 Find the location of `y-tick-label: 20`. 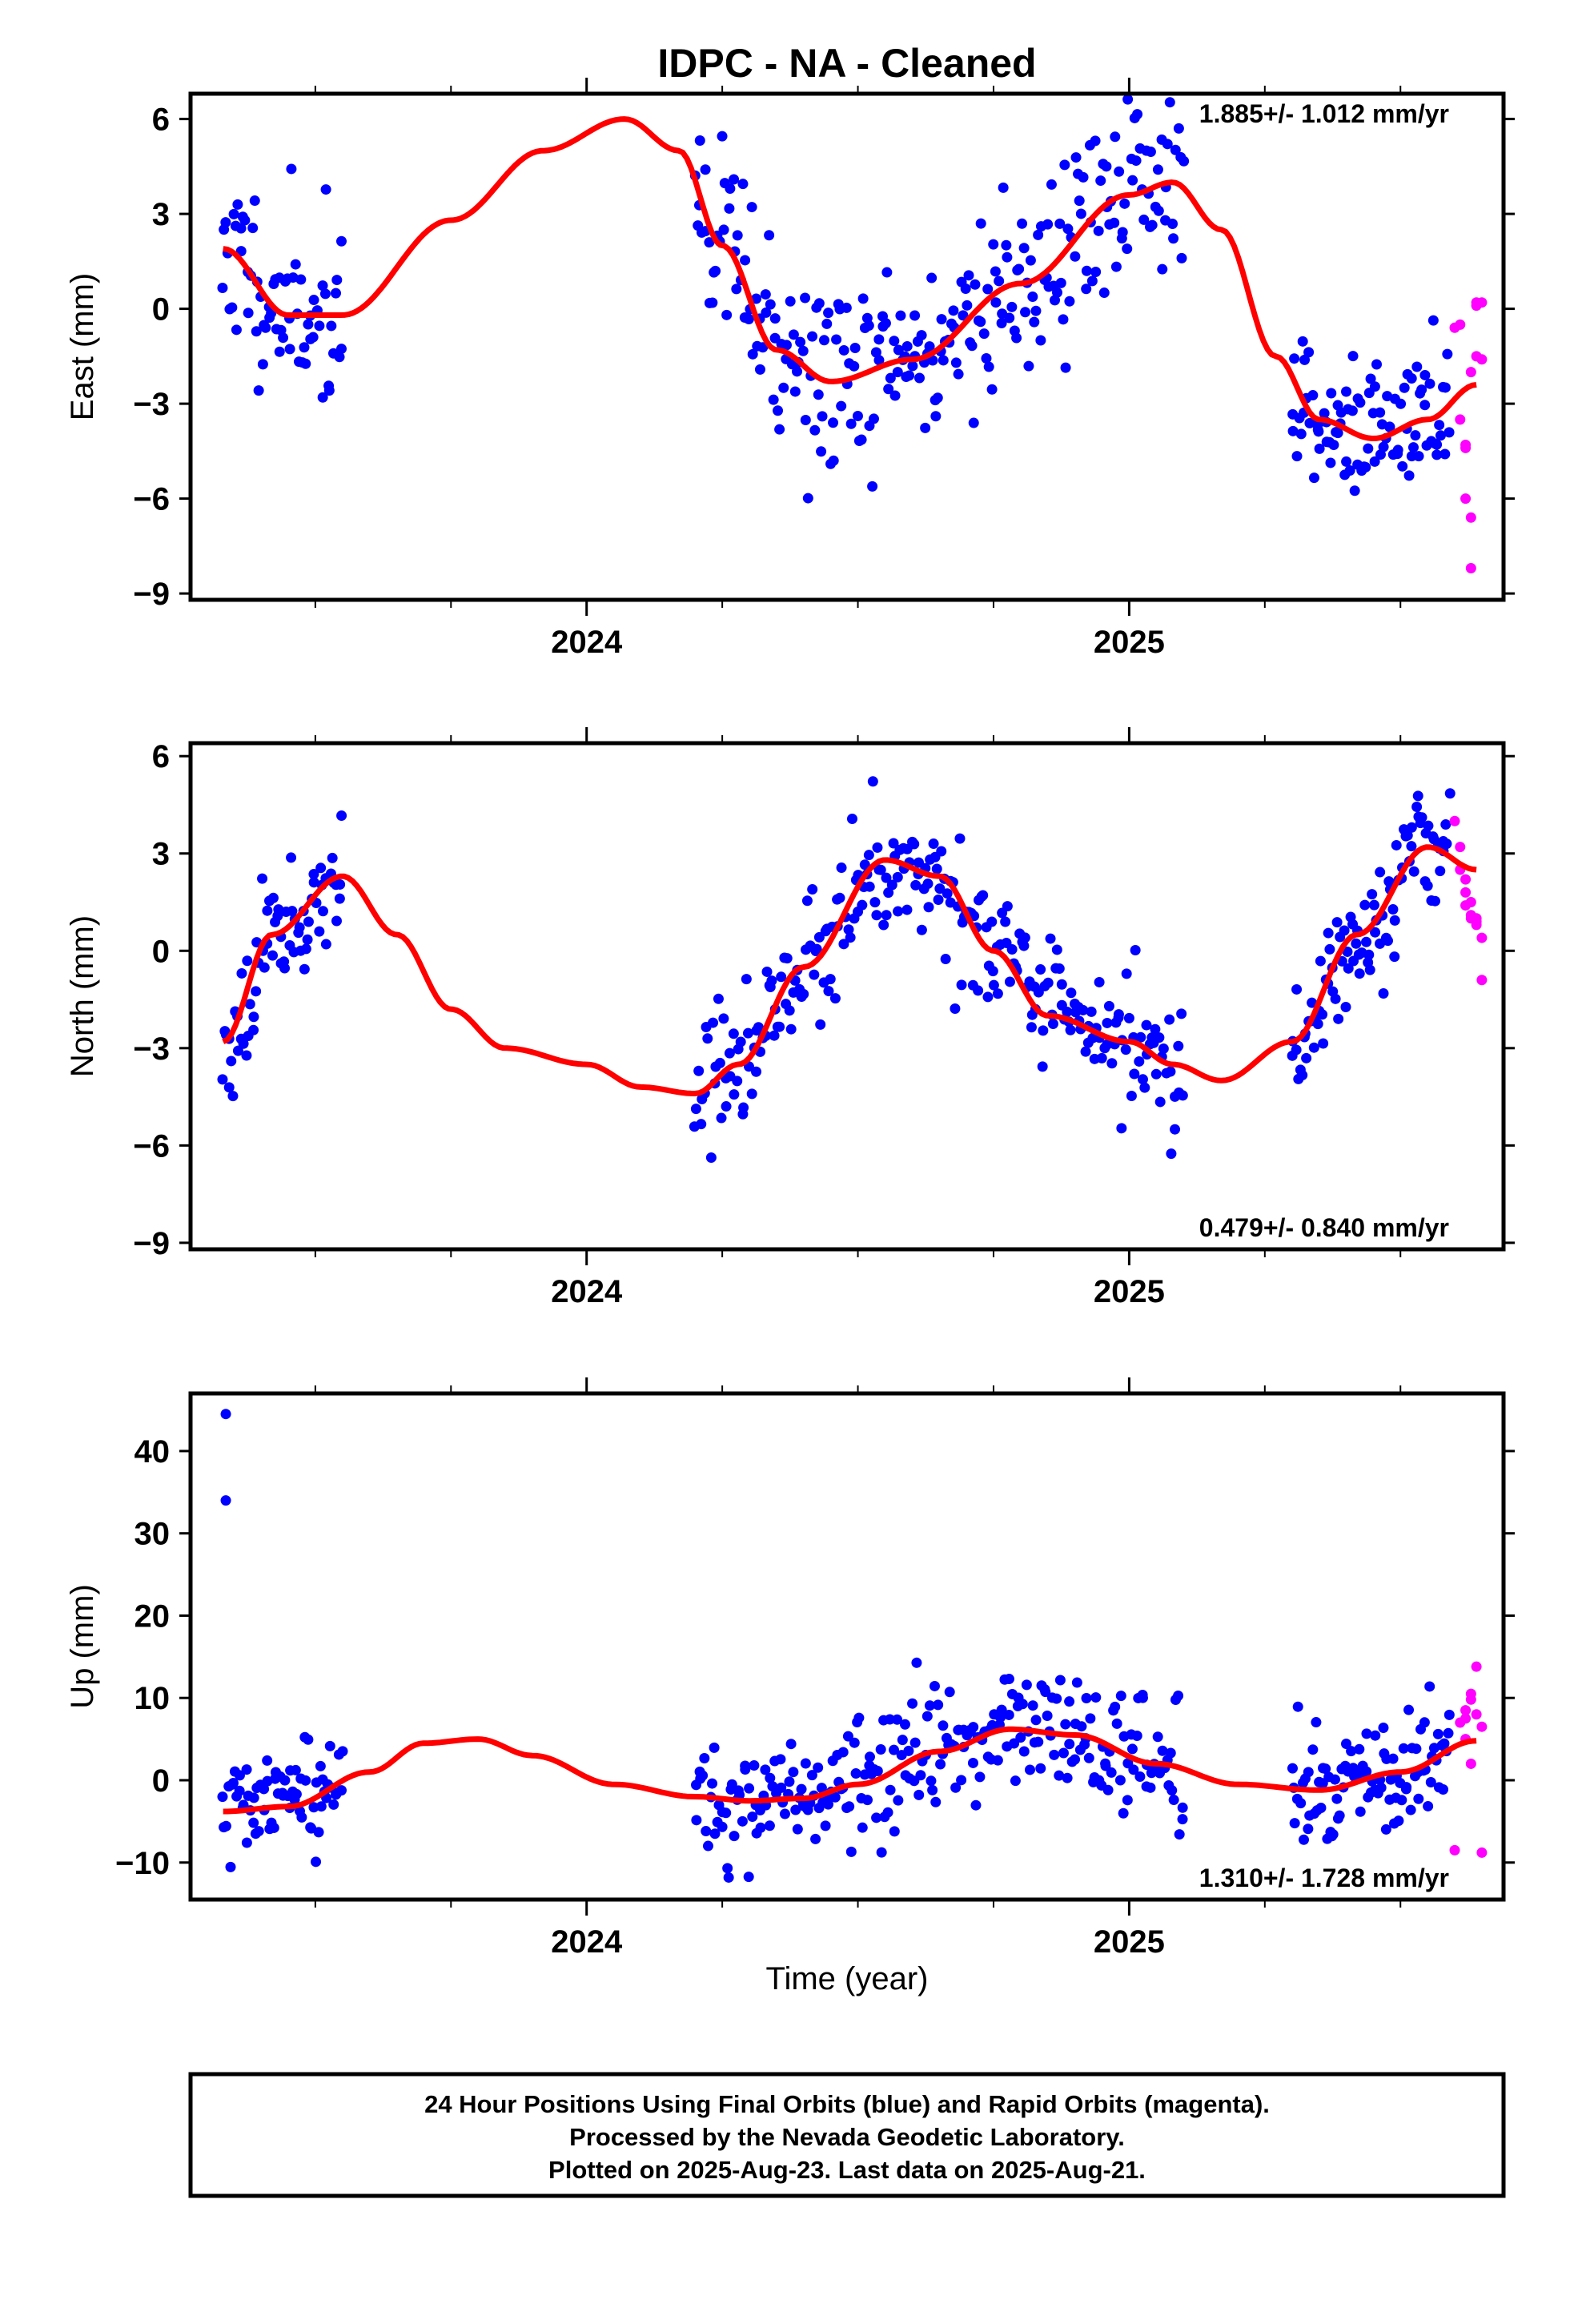

y-tick-label: 20 is located at coordinates (153, 1616).